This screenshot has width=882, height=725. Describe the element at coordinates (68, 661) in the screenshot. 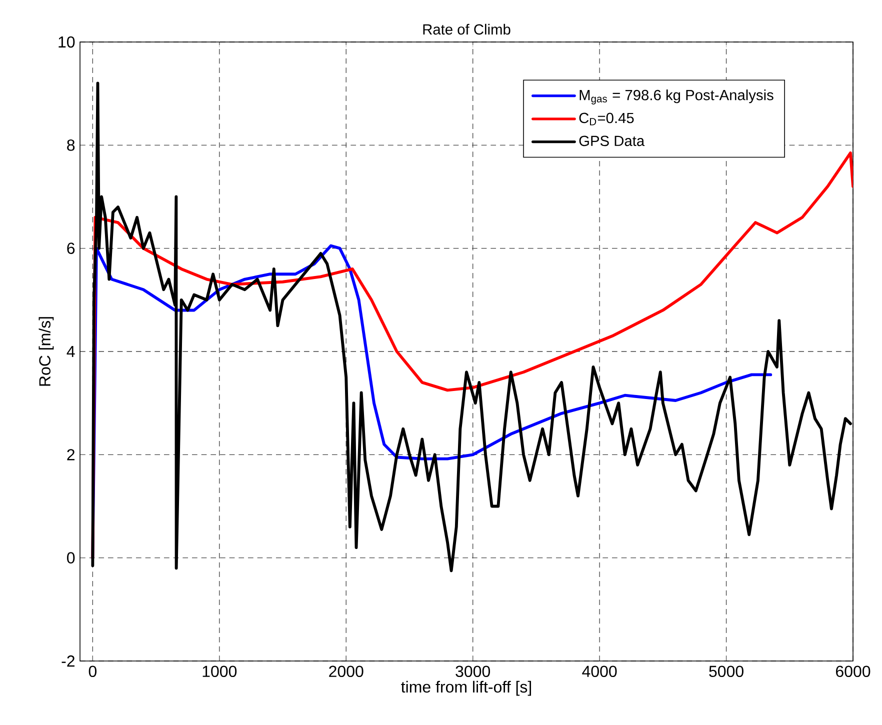

I see `y-tick-label: -2` at that location.